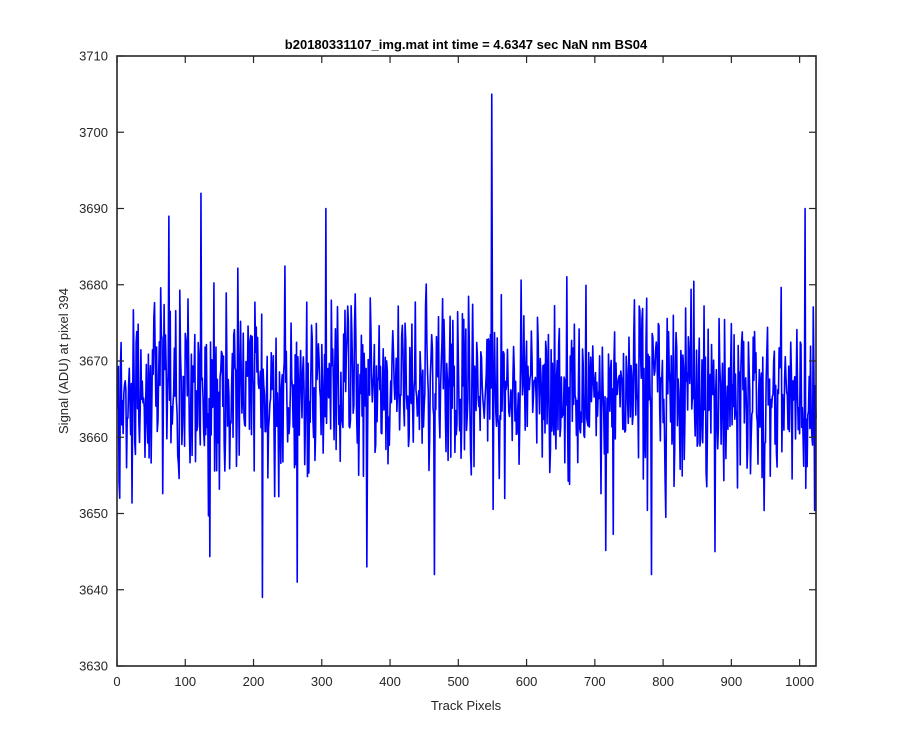  I want to click on x-tick-label: 700, so click(595, 681).